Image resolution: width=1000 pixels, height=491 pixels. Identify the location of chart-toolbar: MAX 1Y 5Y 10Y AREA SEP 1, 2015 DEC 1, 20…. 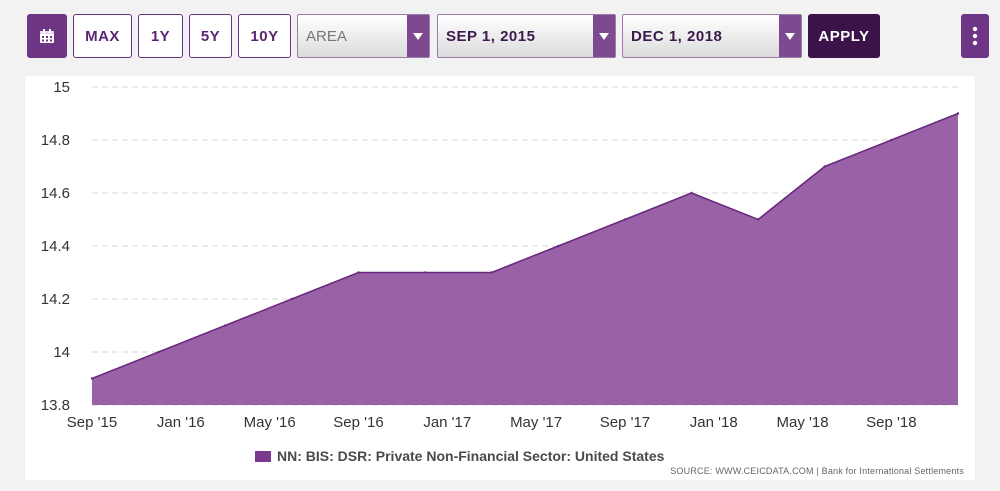
(500, 36).